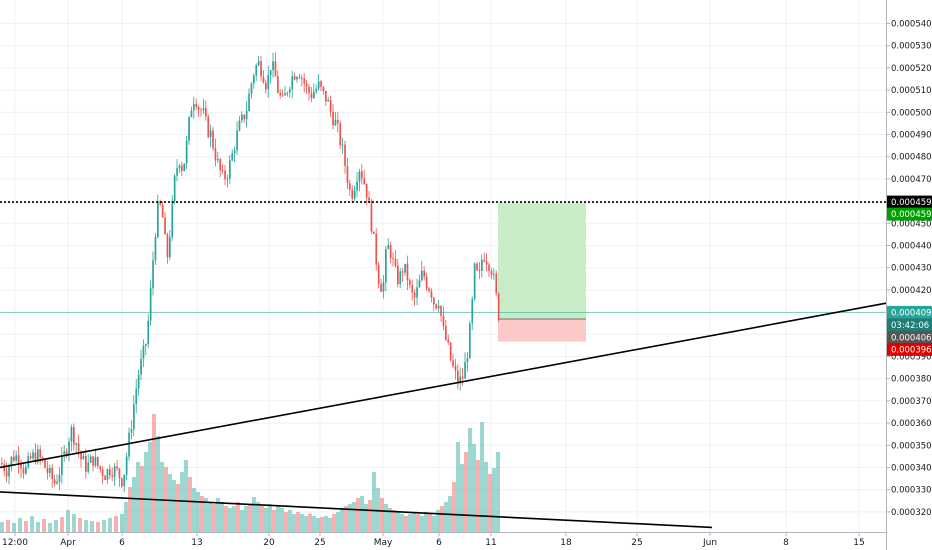  What do you see at coordinates (443, 541) in the screenshot?
I see `time-axis: 12:00 Apr 6 13 20 25 May 6 11 18 25 Jun 8 15` at bounding box center [443, 541].